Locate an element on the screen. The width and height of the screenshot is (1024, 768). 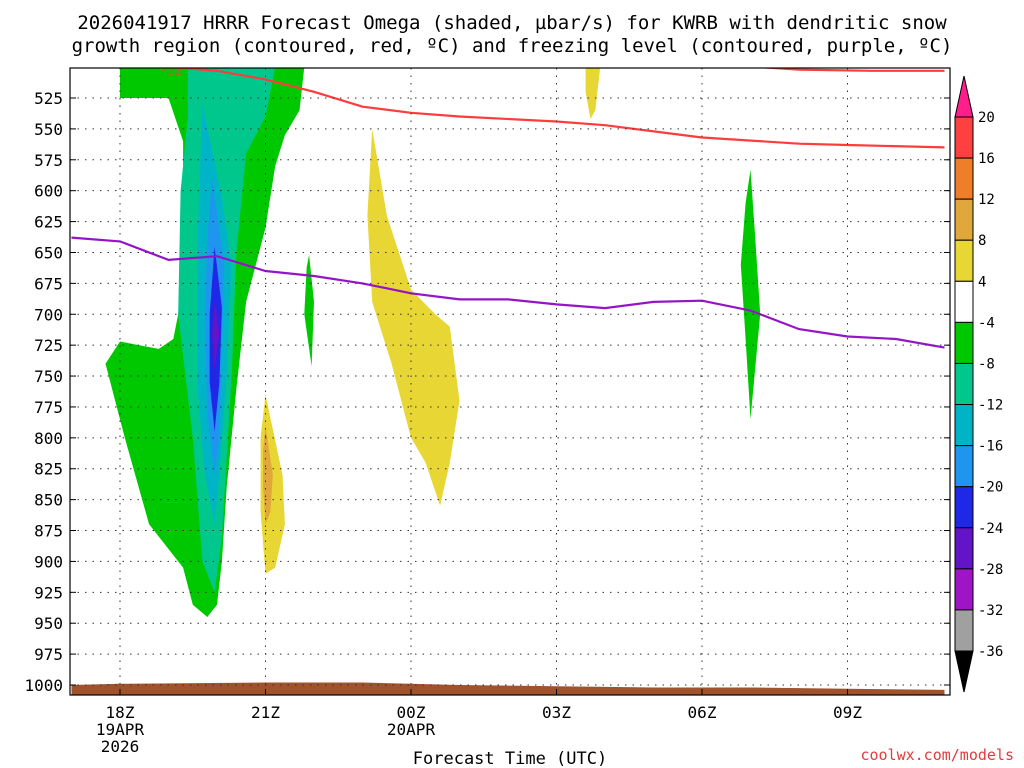
colorbar-label-6: -8 is located at coordinates (986, 364).